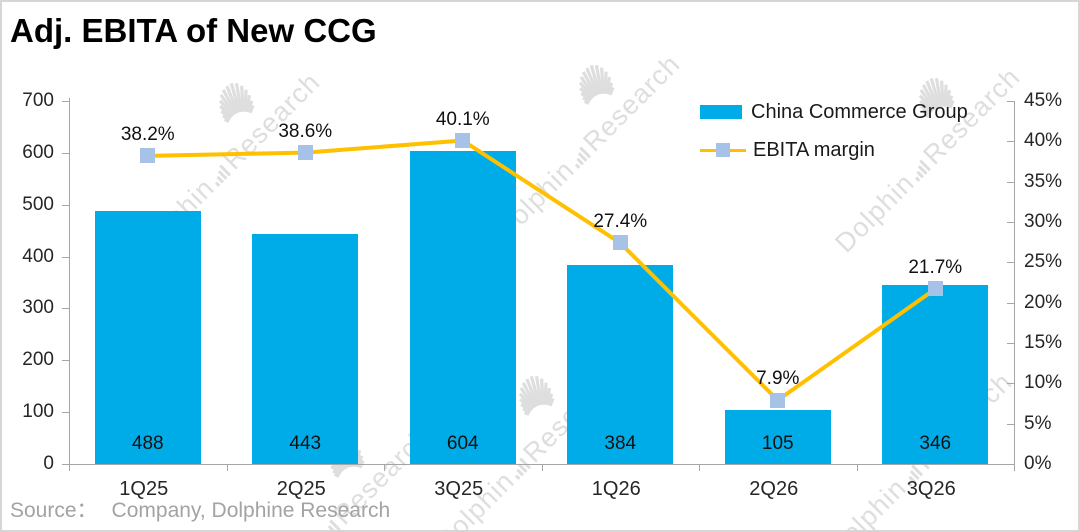 This screenshot has height=532, width=1080. I want to click on right-axis-label: 20%, so click(1043, 302).